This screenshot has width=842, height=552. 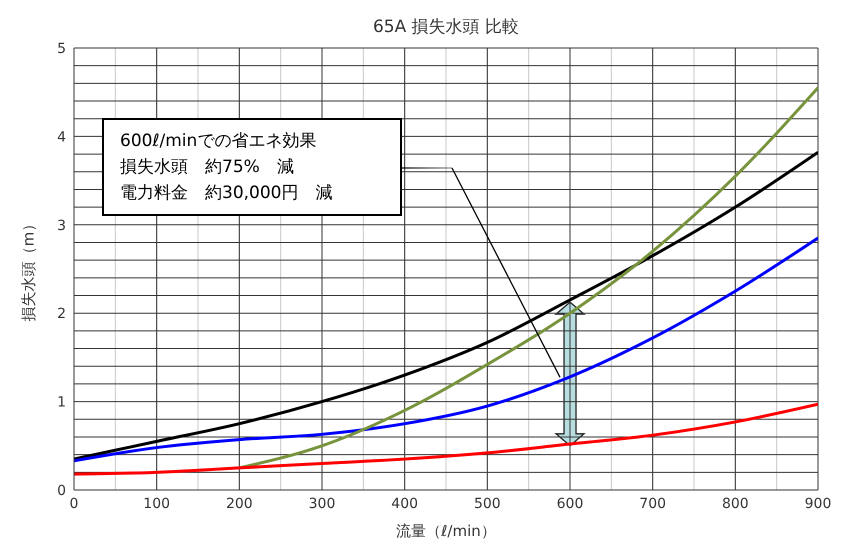 What do you see at coordinates (61, 402) in the screenshot?
I see `y-tick-label: 1` at bounding box center [61, 402].